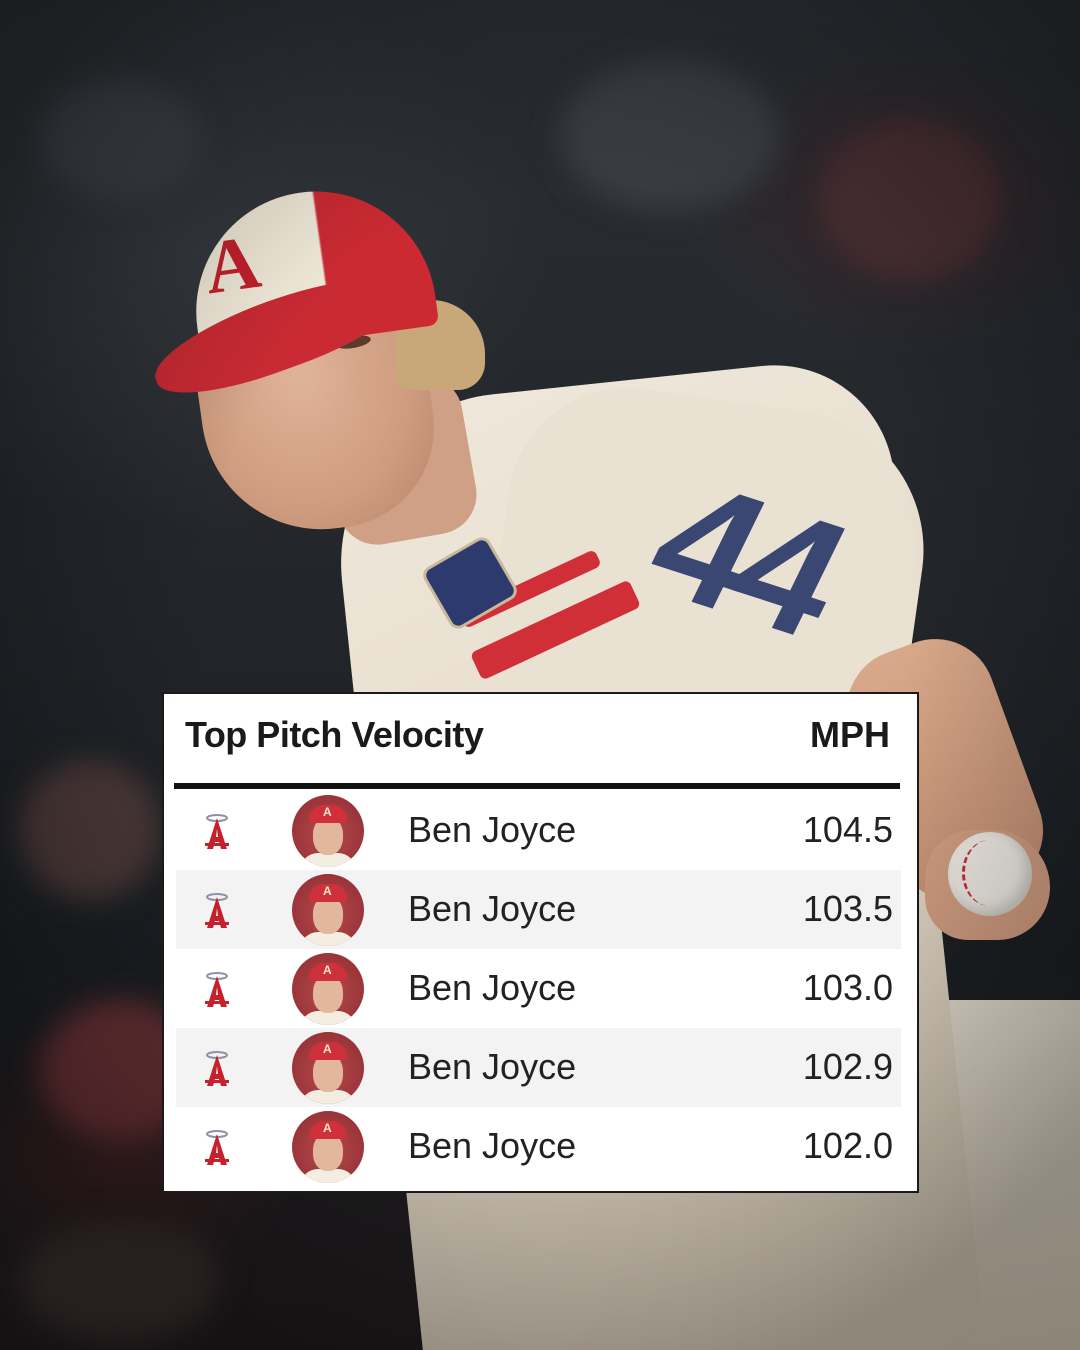 The width and height of the screenshot is (1080, 1350). Describe the element at coordinates (537, 786) in the screenshot. I see `header-divider` at that location.